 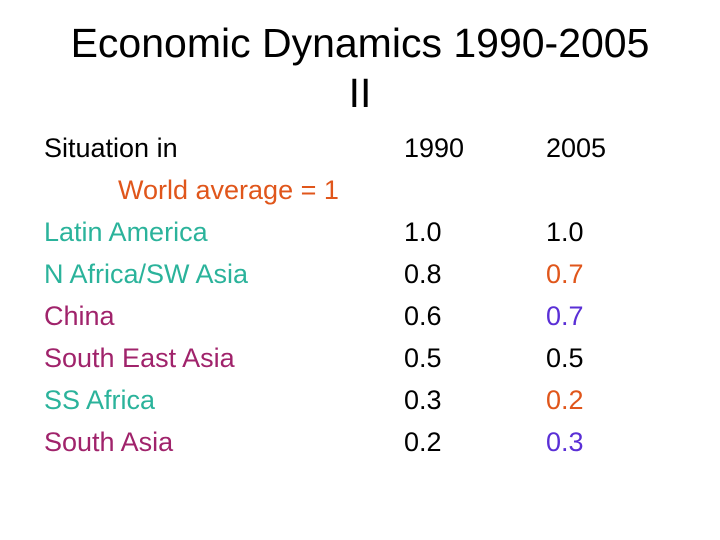 I want to click on value-2005: 0.5, so click(x=565, y=358).